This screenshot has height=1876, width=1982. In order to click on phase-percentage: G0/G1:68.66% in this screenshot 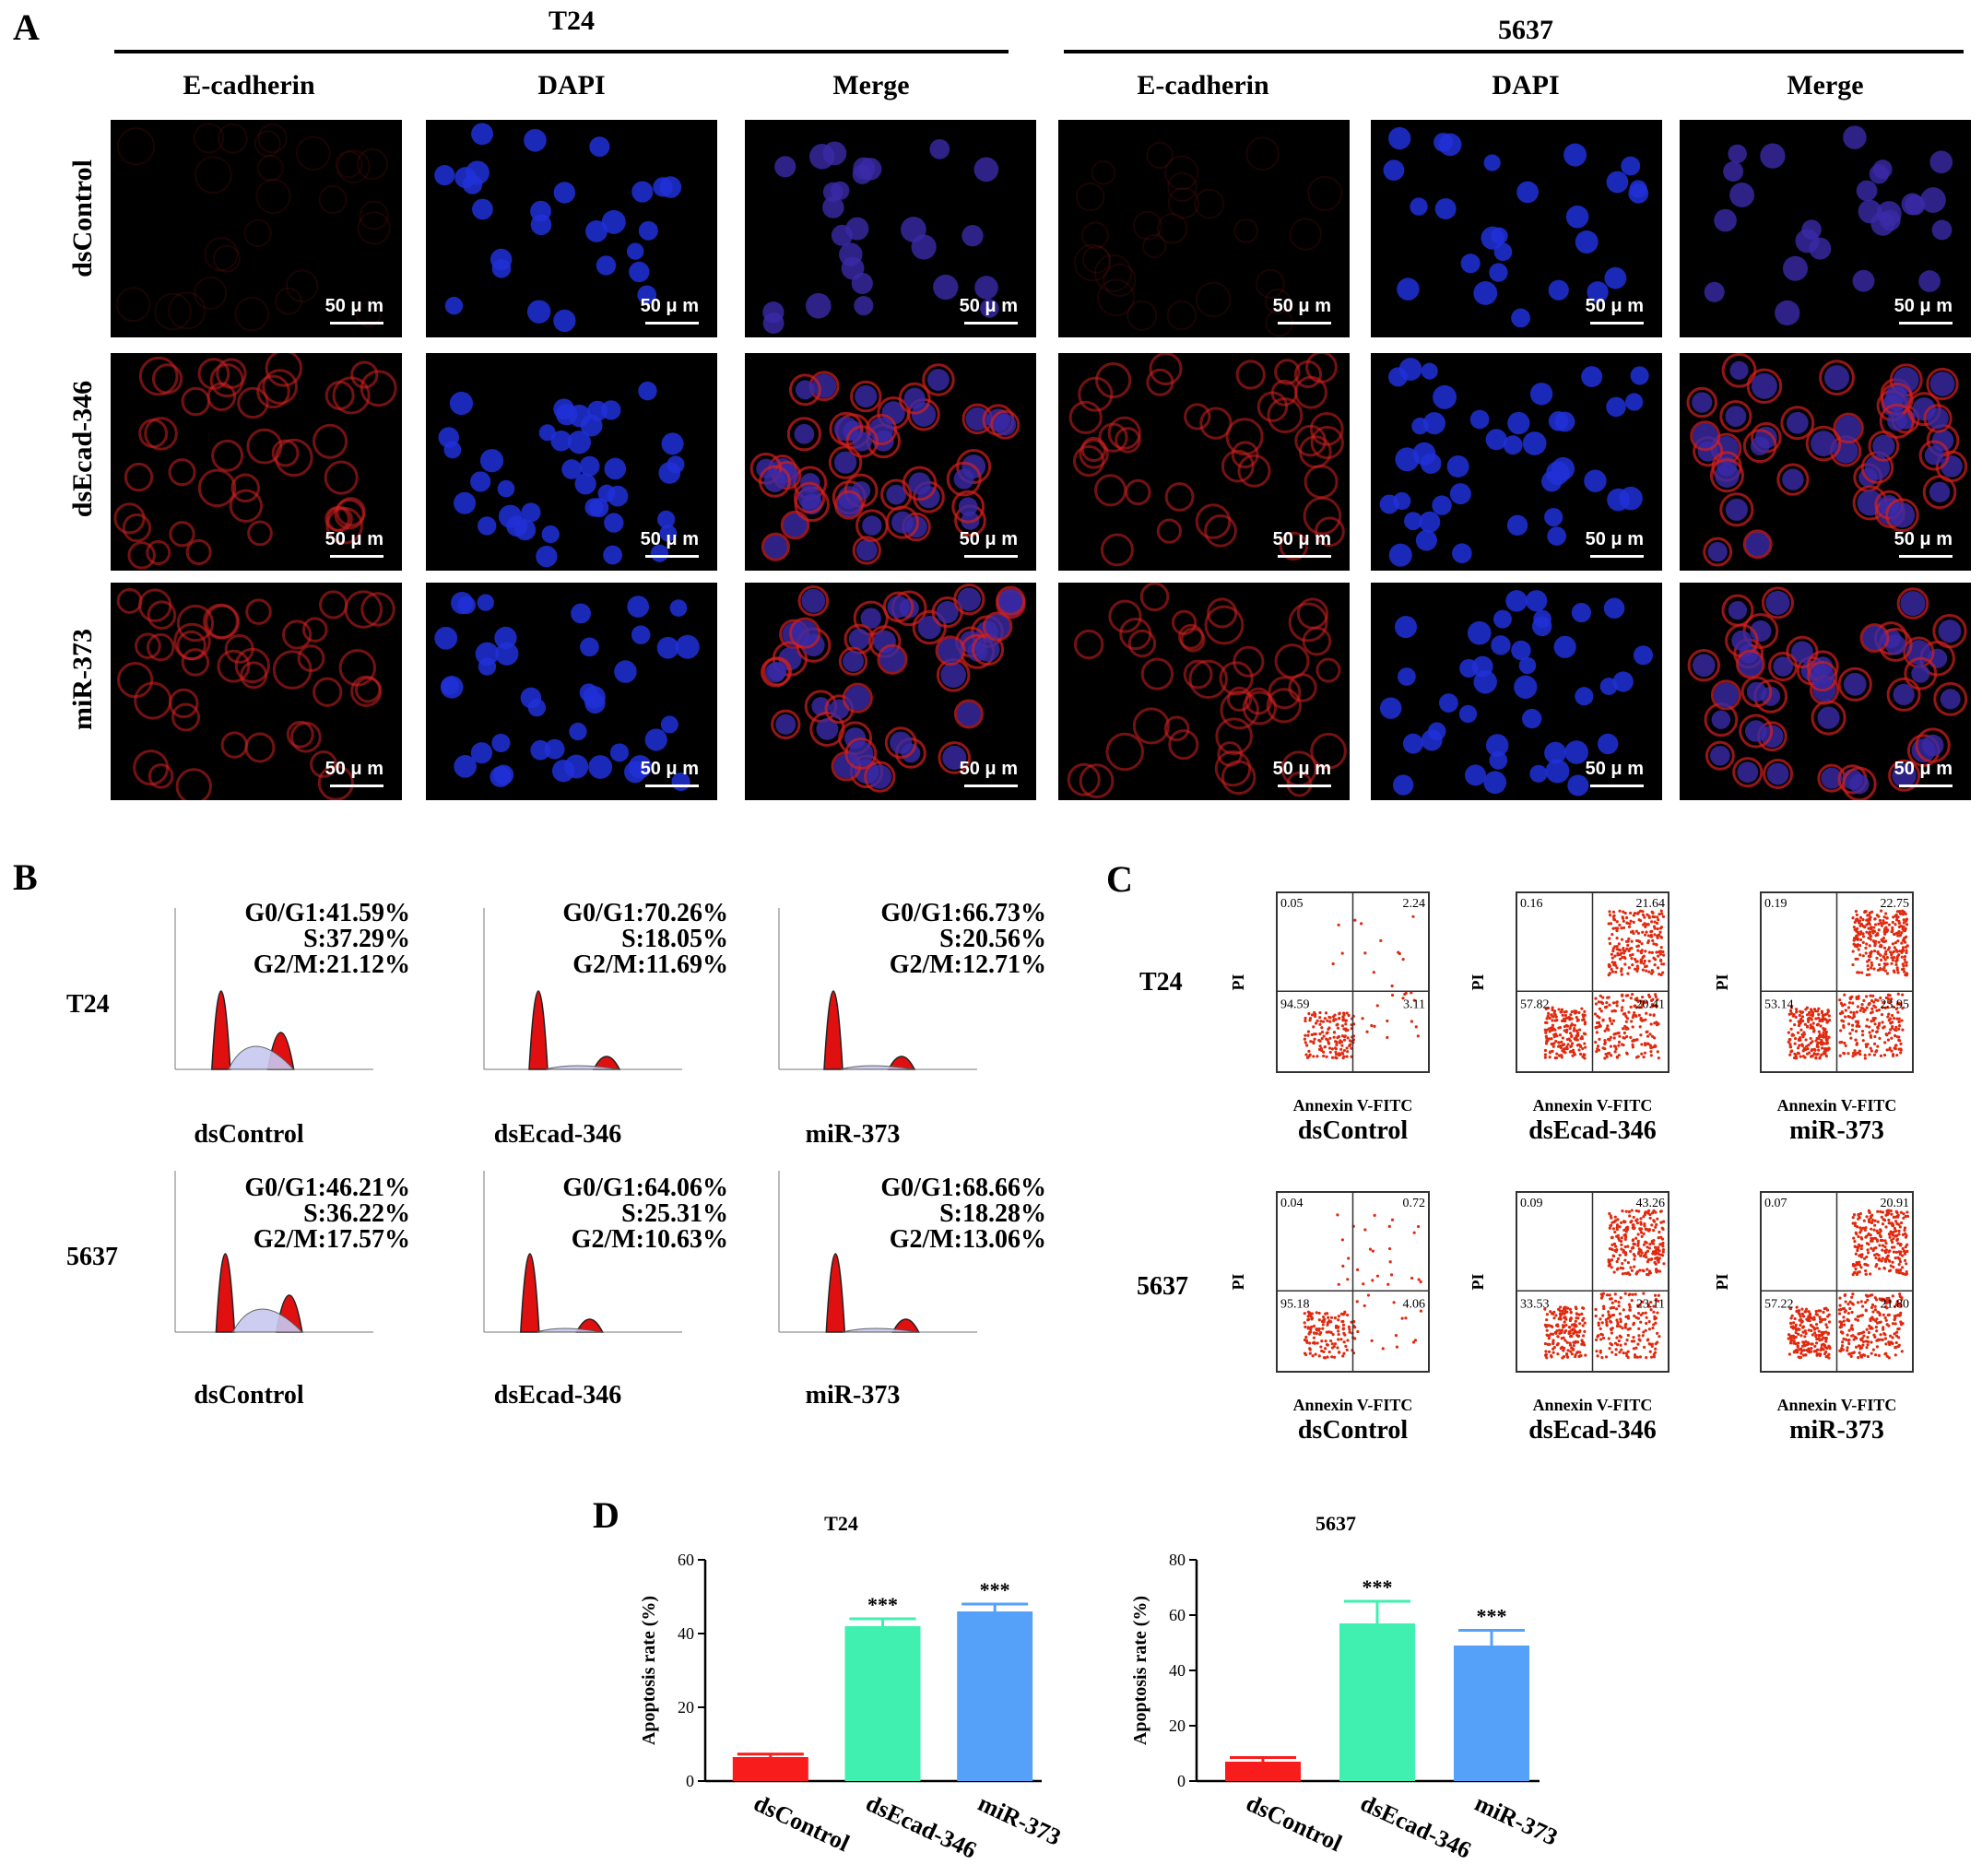, I will do `click(963, 1188)`.